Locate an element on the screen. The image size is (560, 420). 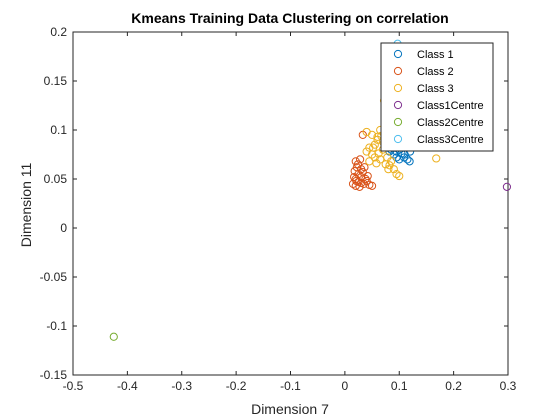
legend-label: Class 1 is located at coordinates (435, 55).